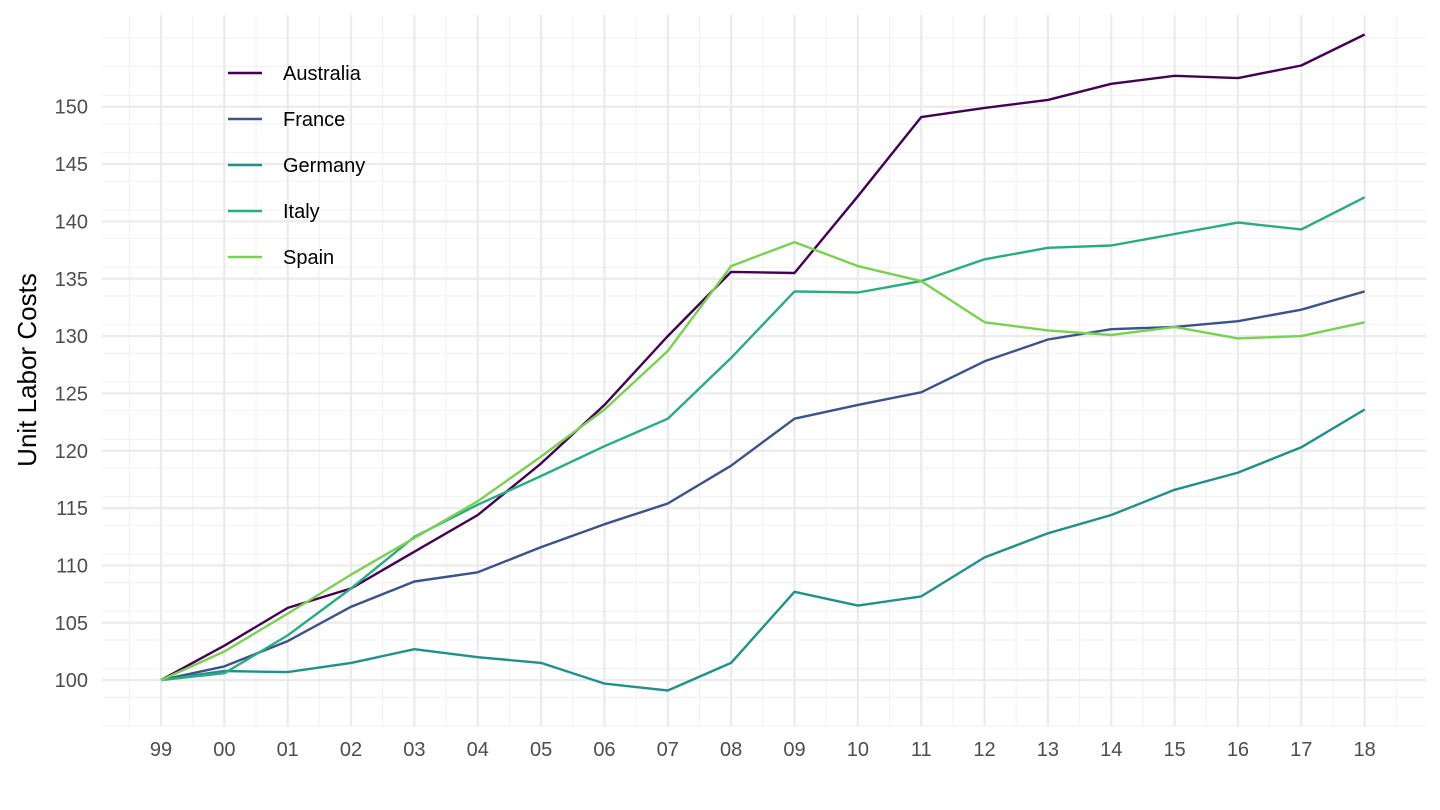 This screenshot has width=1440, height=810. What do you see at coordinates (604, 750) in the screenshot?
I see `x-tick-label: 06` at bounding box center [604, 750].